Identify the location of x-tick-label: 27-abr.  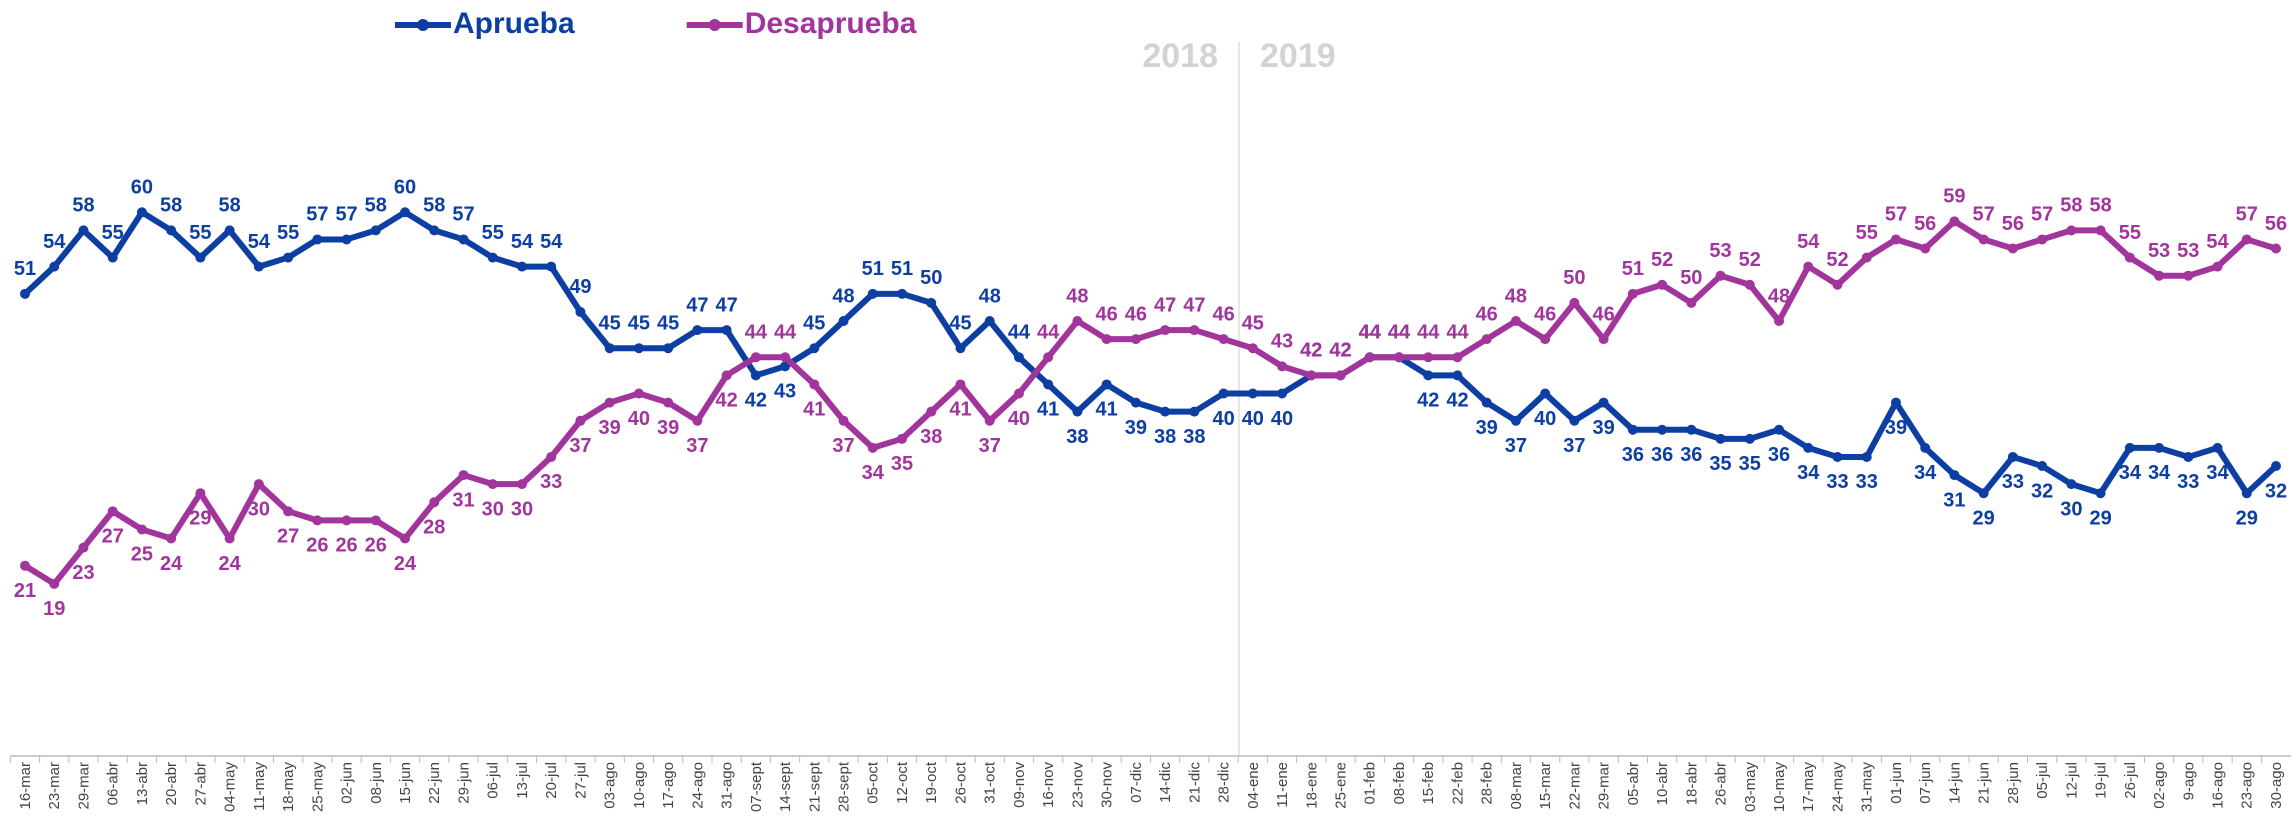
(200, 783).